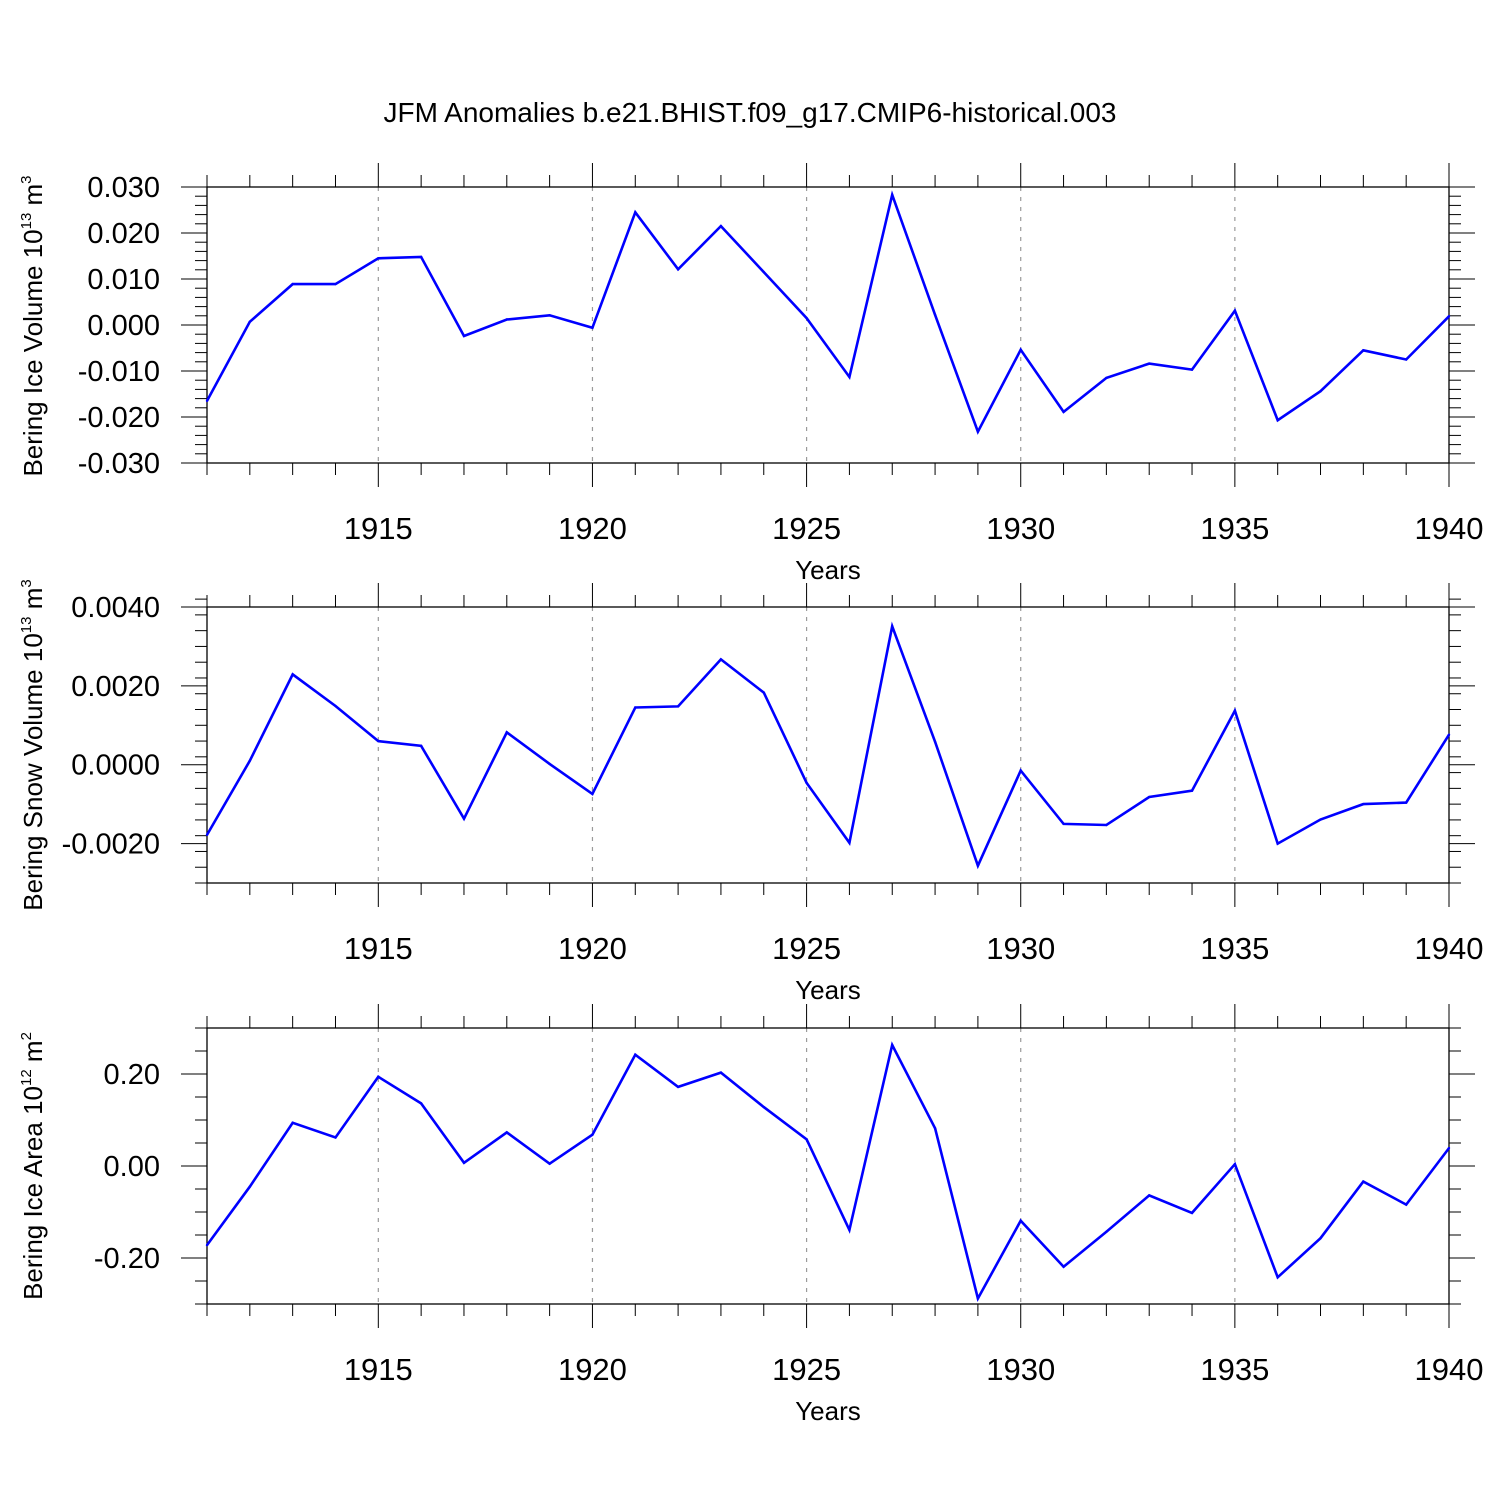 This screenshot has width=1500, height=1500. I want to click on y-axis-label: Bering Snow Volume 1013 m3, so click(33, 744).